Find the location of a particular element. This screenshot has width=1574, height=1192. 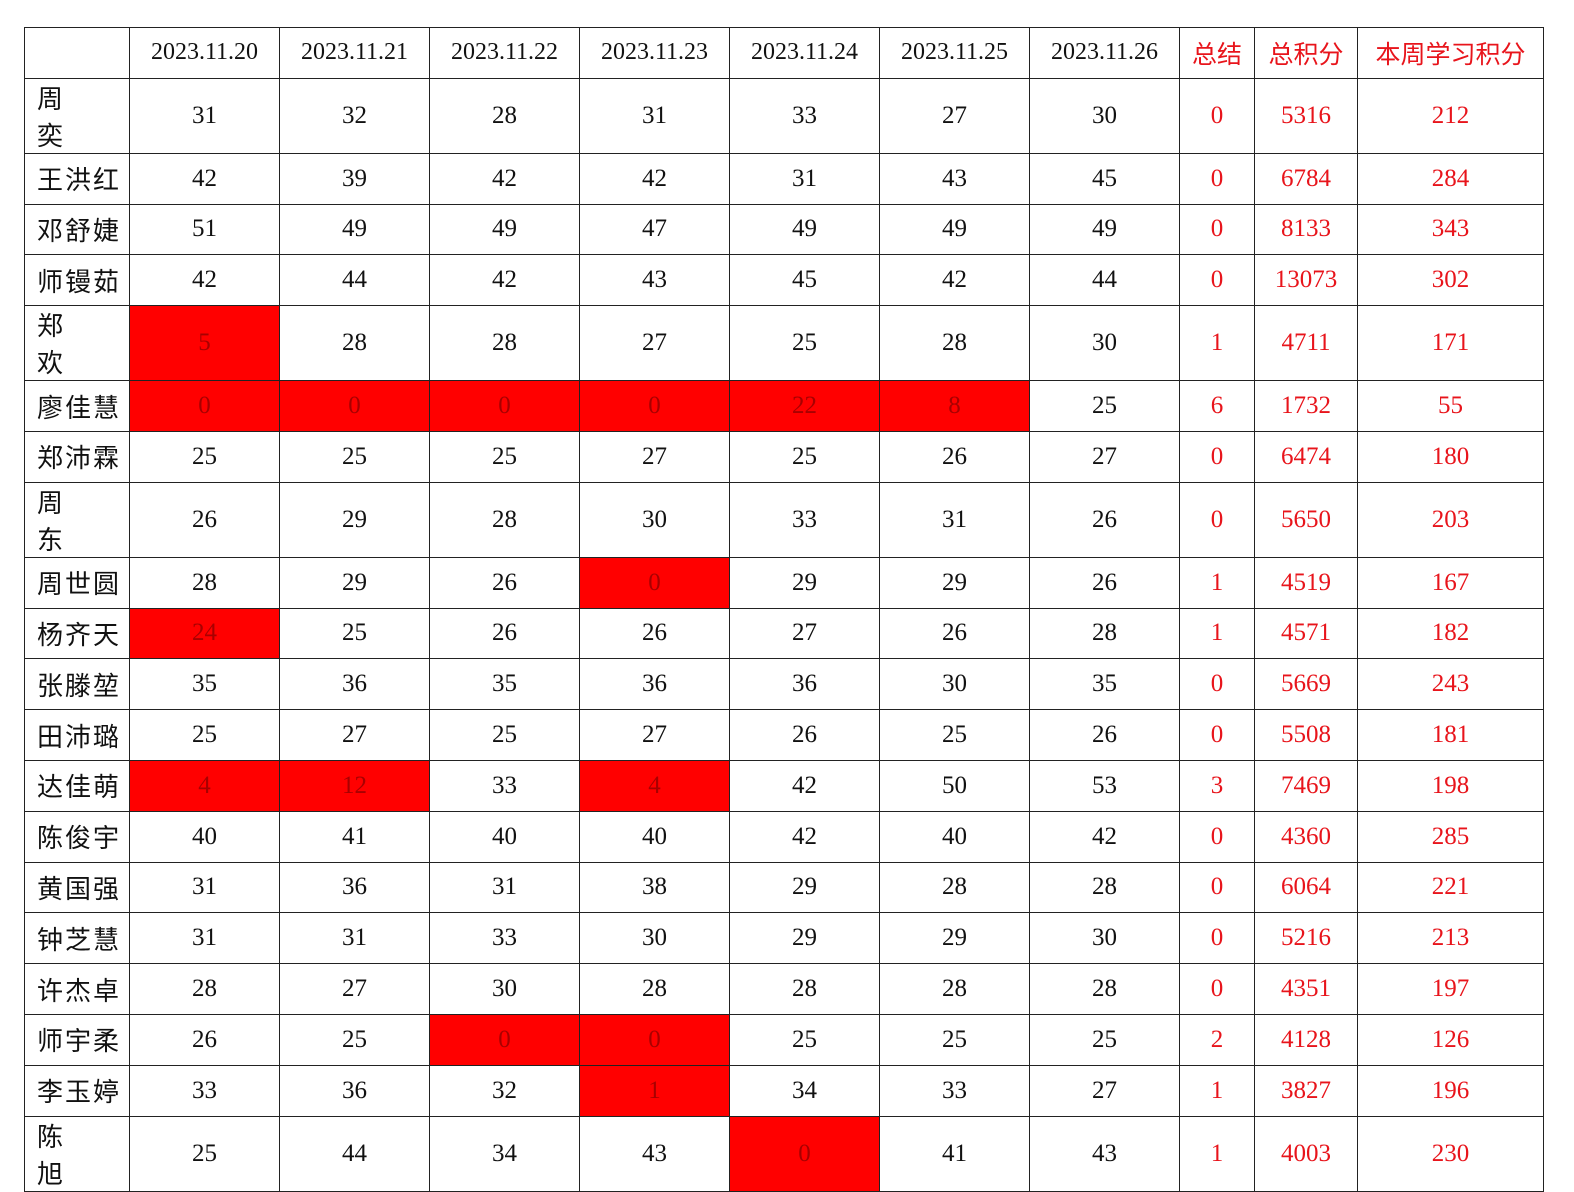

daily-points-cell: 35 is located at coordinates (204, 684).